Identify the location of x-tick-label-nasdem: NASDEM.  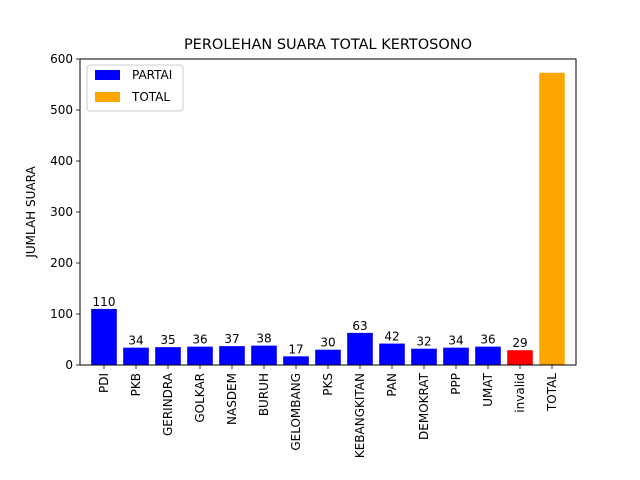
(232, 399).